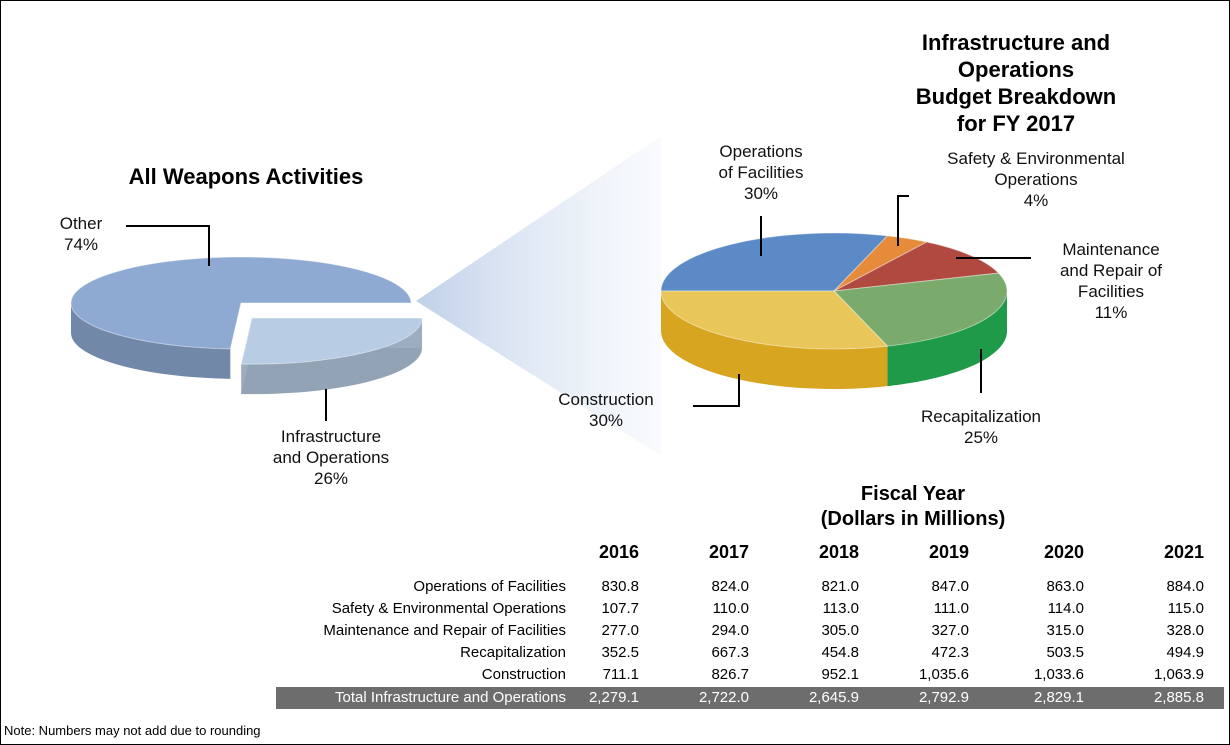  What do you see at coordinates (950, 586) in the screenshot?
I see `table-cell: 847.0` at bounding box center [950, 586].